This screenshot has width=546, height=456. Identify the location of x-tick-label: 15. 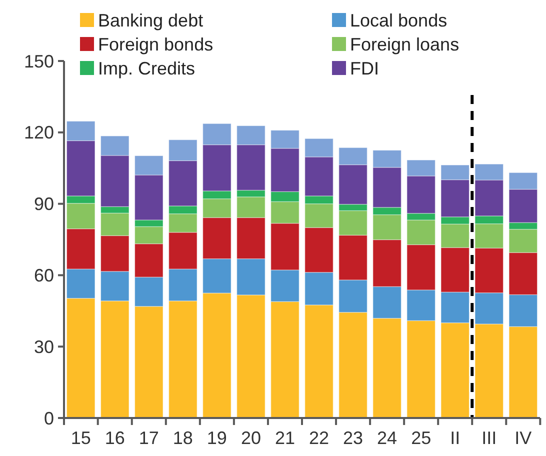
(80, 438).